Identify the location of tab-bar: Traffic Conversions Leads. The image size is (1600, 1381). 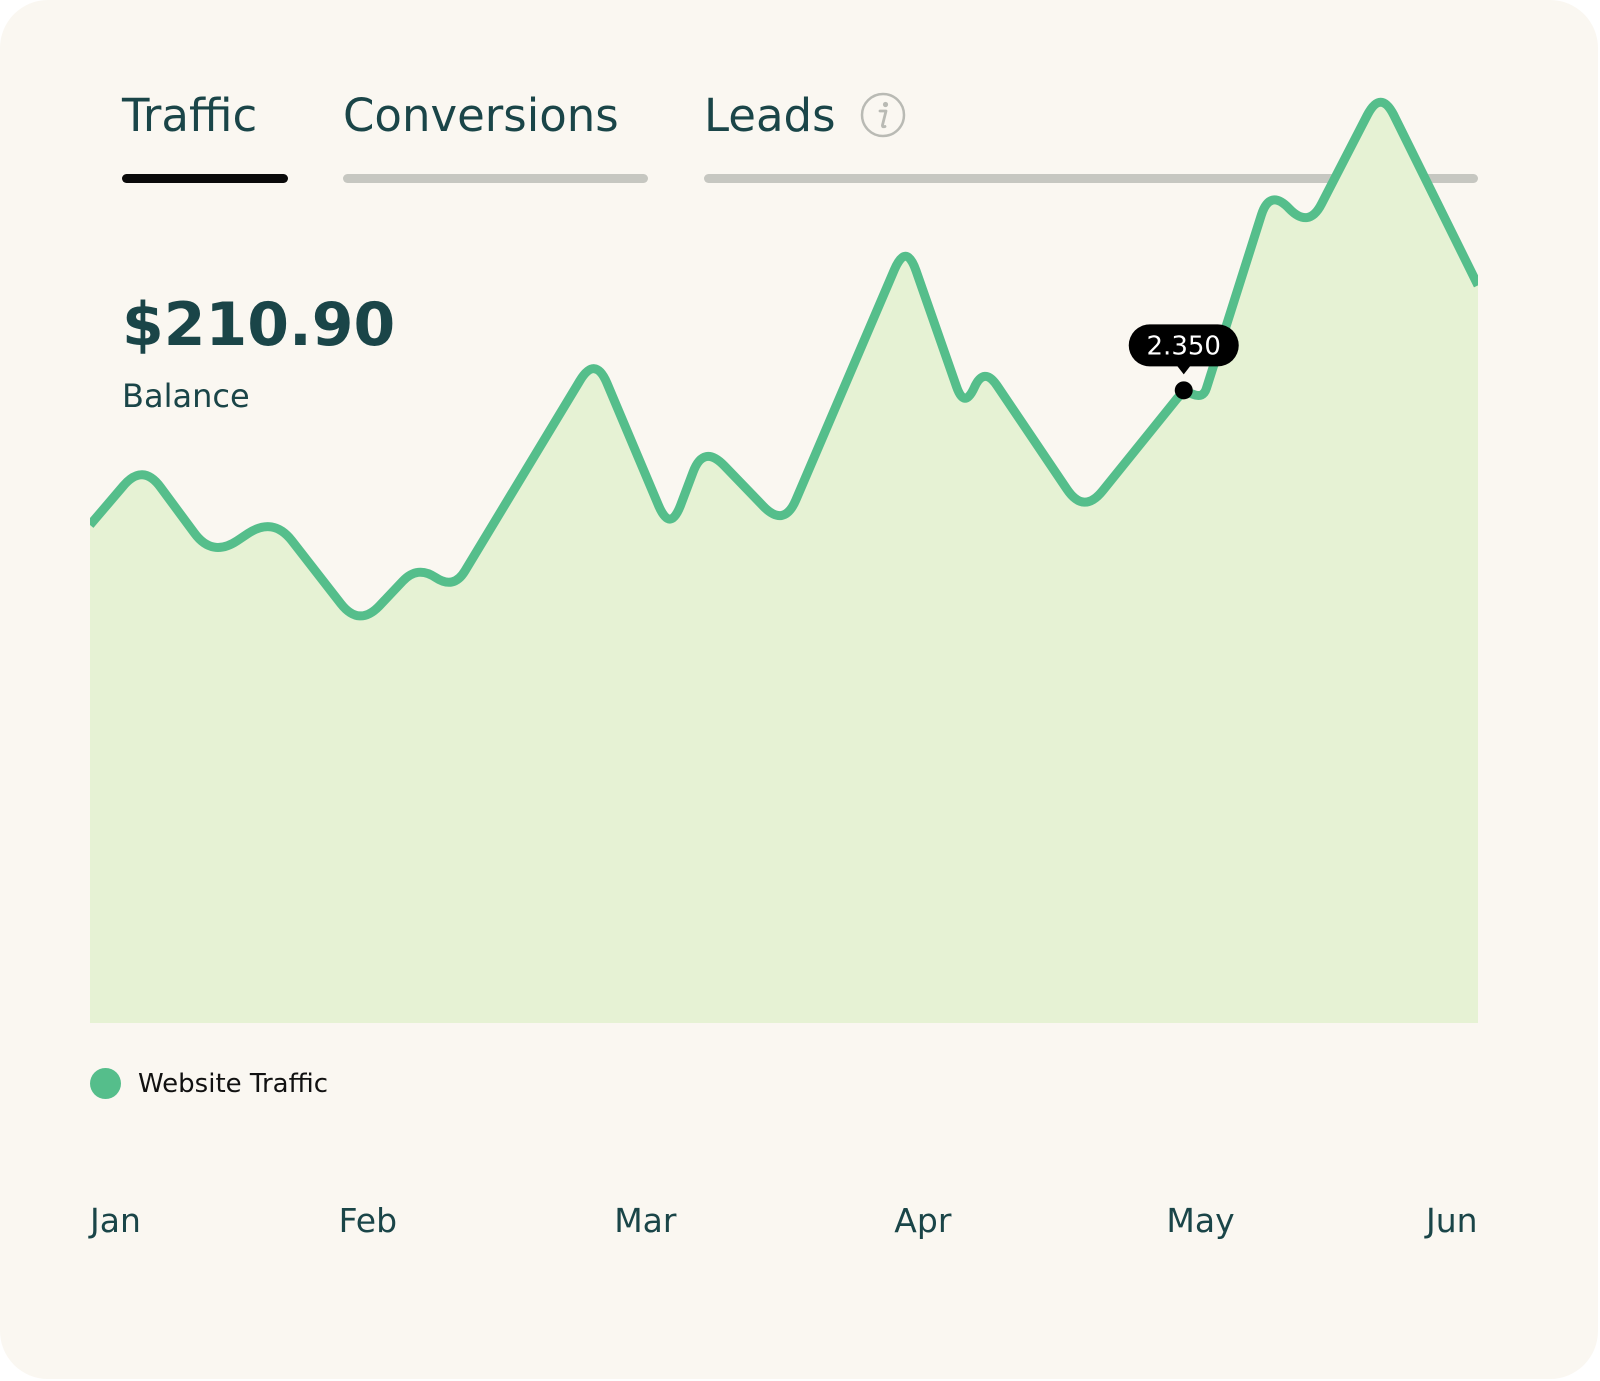
(800, 100).